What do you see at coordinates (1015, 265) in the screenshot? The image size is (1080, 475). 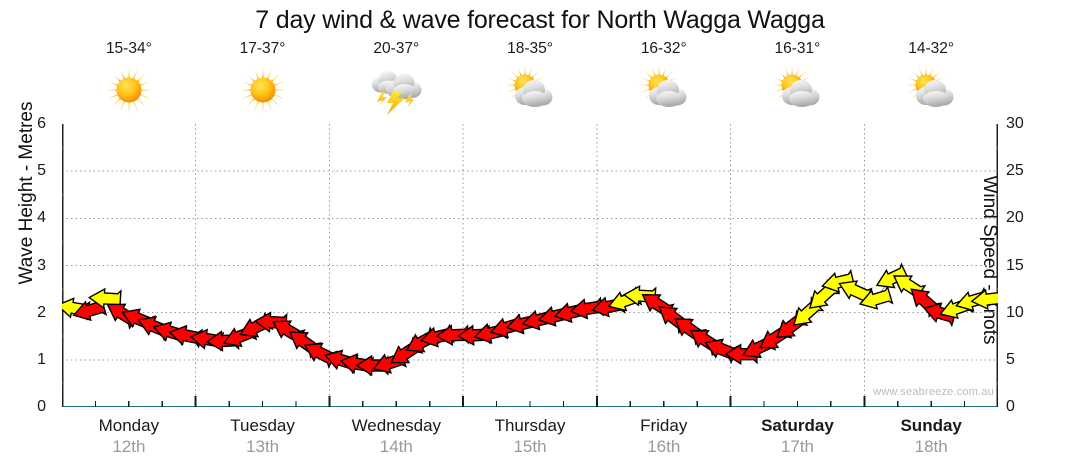 I see `right-tick-label: 15` at bounding box center [1015, 265].